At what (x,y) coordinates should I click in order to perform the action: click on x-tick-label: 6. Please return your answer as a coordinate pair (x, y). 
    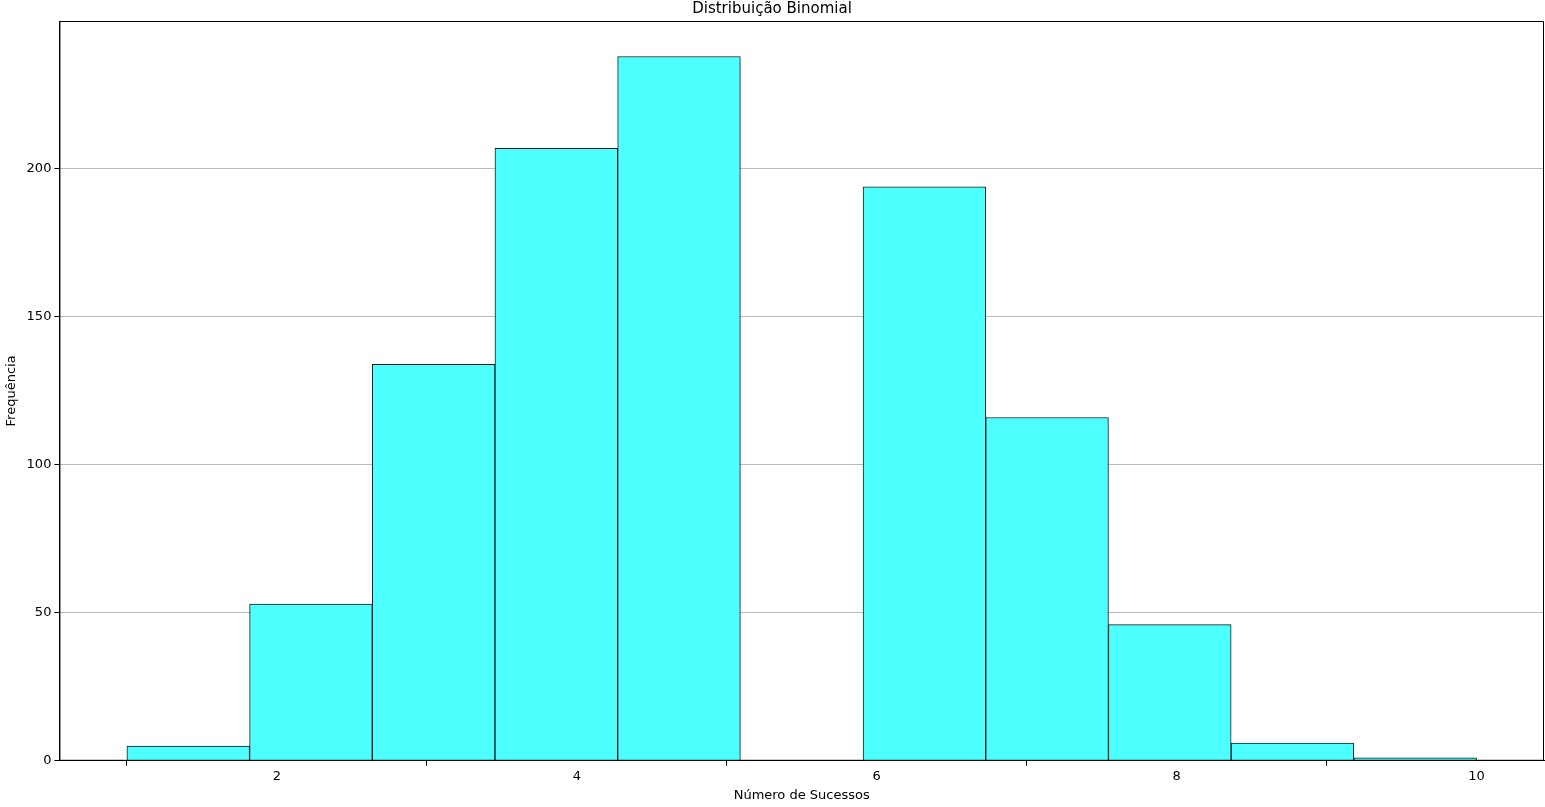
    Looking at the image, I should click on (876, 775).